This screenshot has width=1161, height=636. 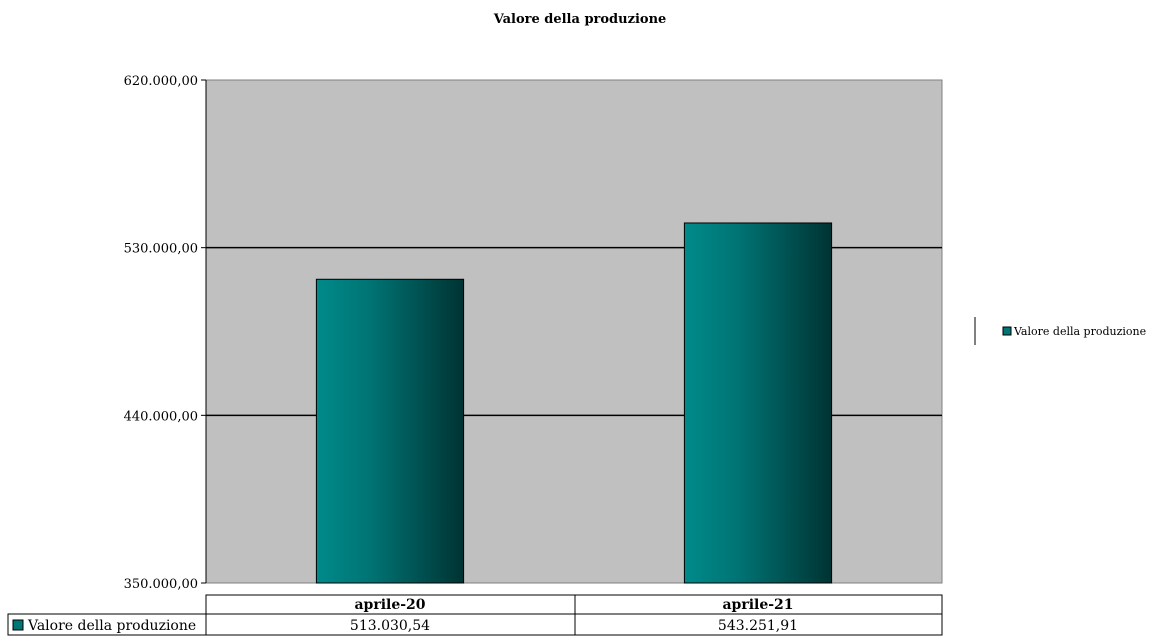 I want to click on data-table-value-aprile-20: 513.030,54, so click(x=390, y=626).